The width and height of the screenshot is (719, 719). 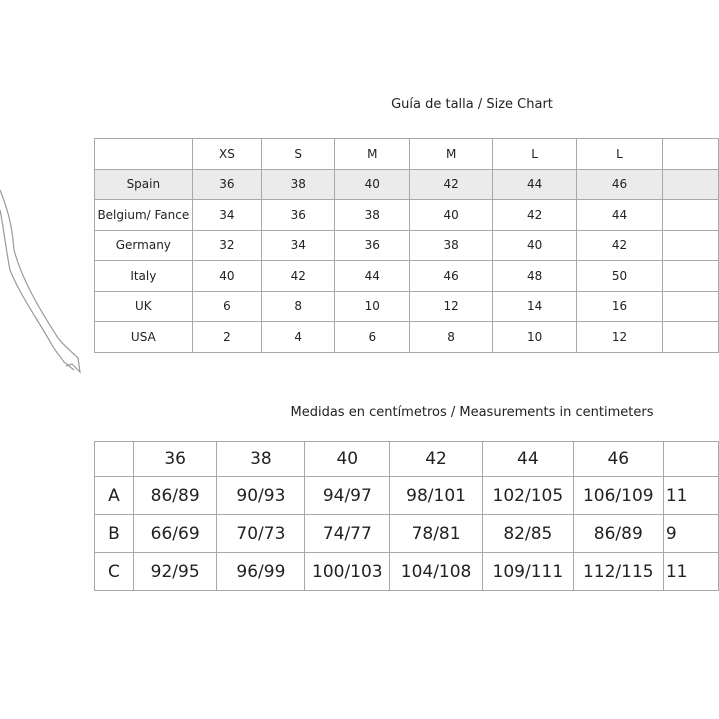 I want to click on measure-cell: 104/108, so click(x=436, y=571).